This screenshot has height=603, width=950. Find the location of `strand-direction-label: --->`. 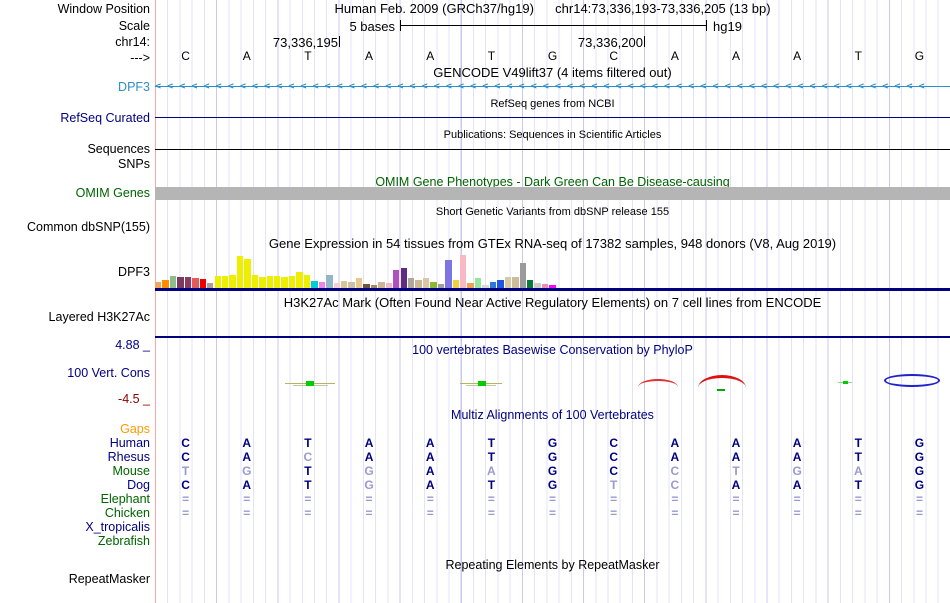

strand-direction-label: ---> is located at coordinates (140, 58).